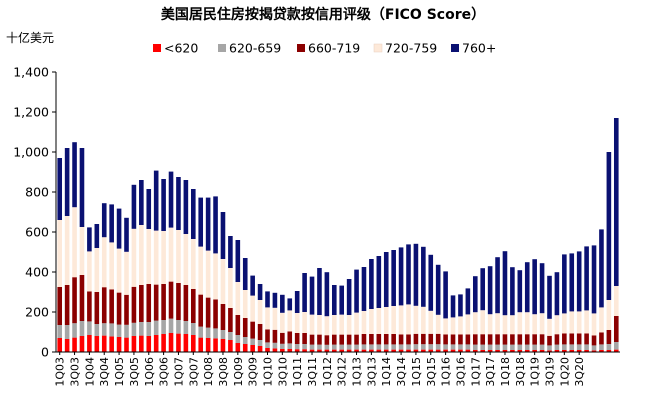 This screenshot has height=409, width=647. Describe the element at coordinates (334, 48) in the screenshot. I see `legend-label: 660-719` at that location.